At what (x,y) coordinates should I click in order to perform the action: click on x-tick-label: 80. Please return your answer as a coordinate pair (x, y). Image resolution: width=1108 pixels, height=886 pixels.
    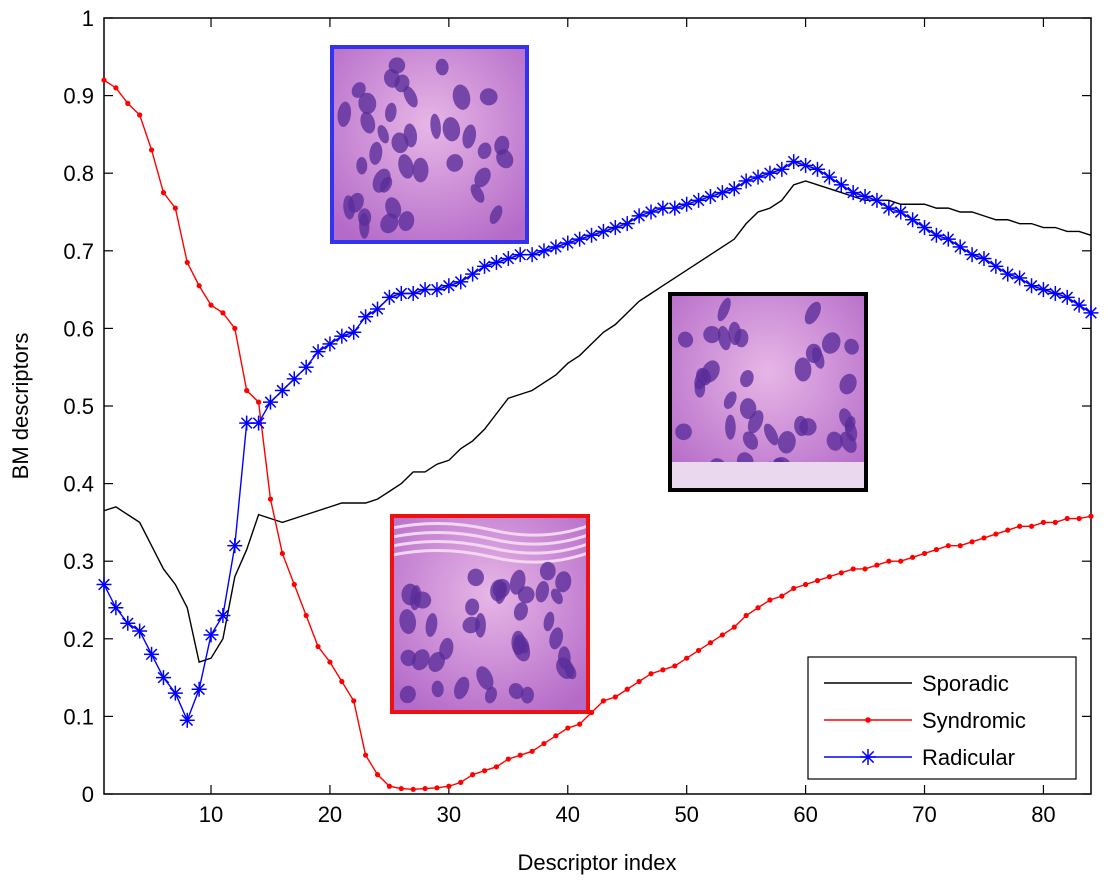
    Looking at the image, I should click on (1043, 814).